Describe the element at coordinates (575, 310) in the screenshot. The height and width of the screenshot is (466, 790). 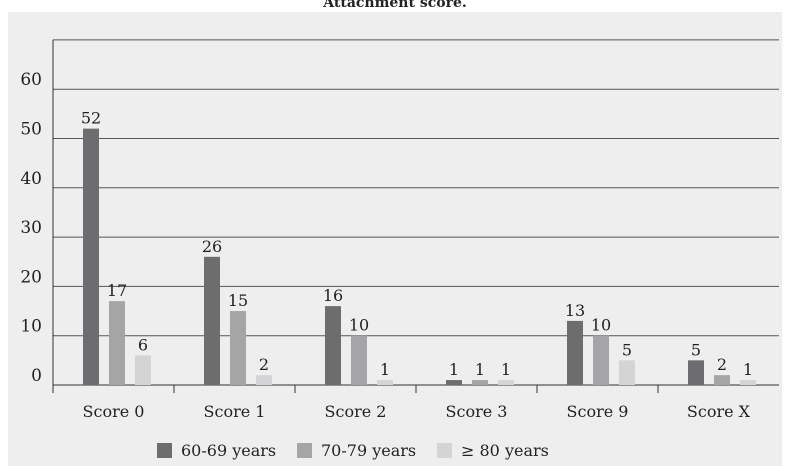
I see `data-label: 13` at that location.